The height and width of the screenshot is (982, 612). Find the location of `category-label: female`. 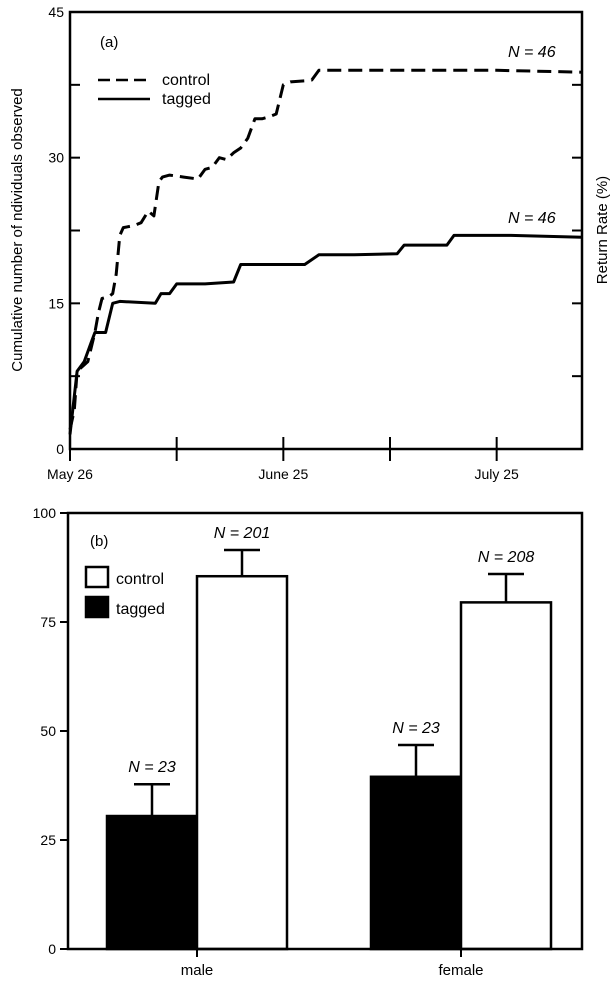

category-label: female is located at coordinates (460, 970).